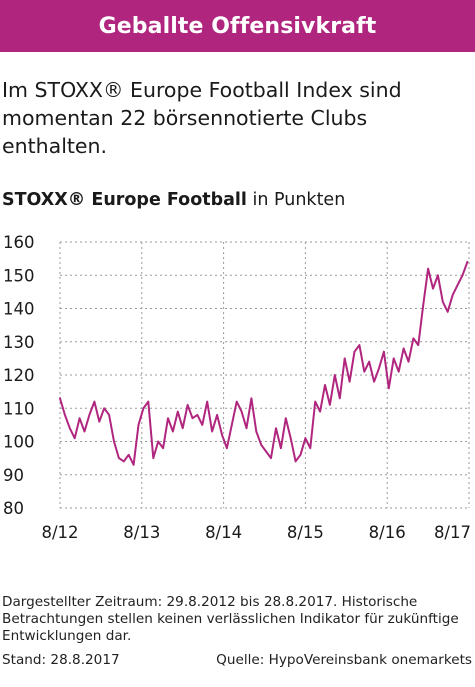 Image resolution: width=475 pixels, height=687 pixels. What do you see at coordinates (19, 242) in the screenshot?
I see `y-tick-label: 160` at bounding box center [19, 242].